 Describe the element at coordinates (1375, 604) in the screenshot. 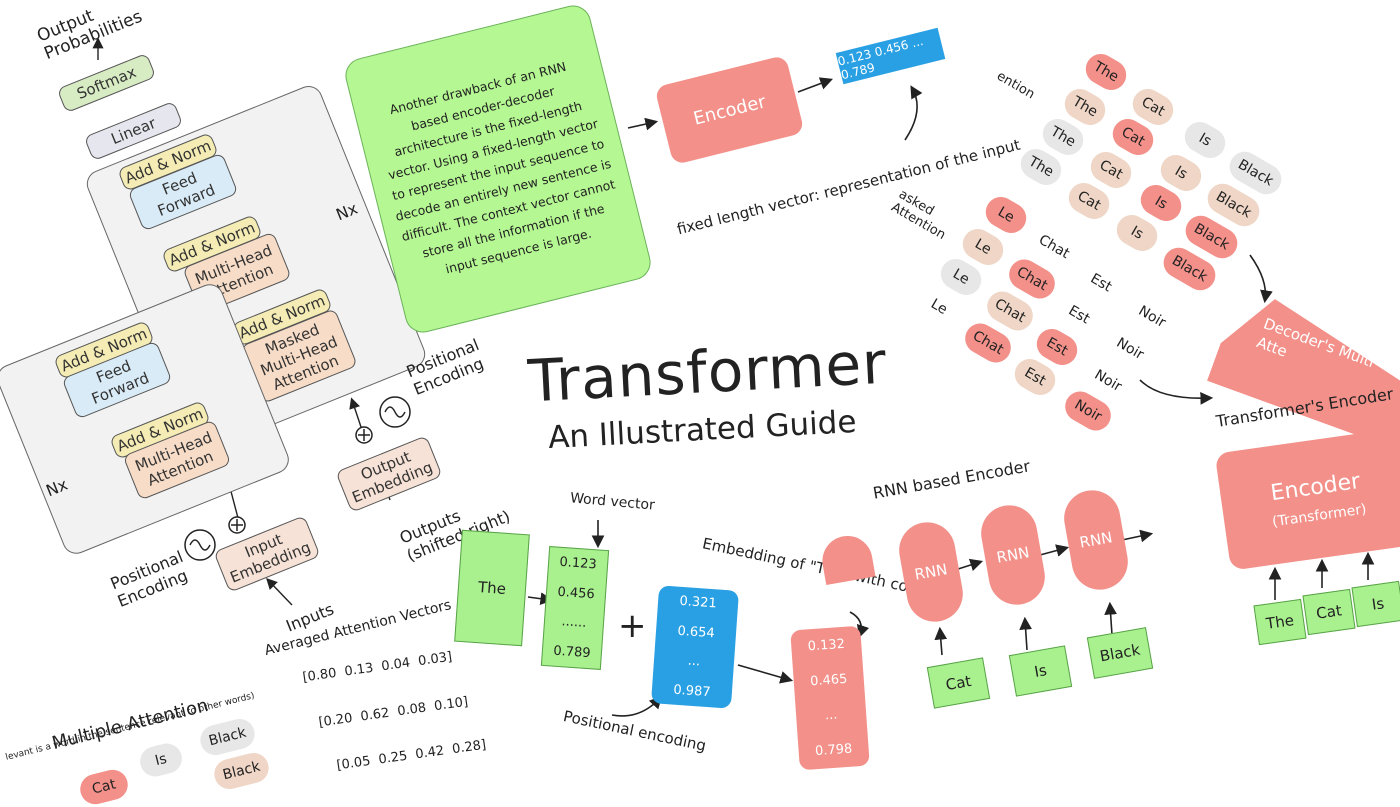

I see `transformer-input-is: Is` at that location.